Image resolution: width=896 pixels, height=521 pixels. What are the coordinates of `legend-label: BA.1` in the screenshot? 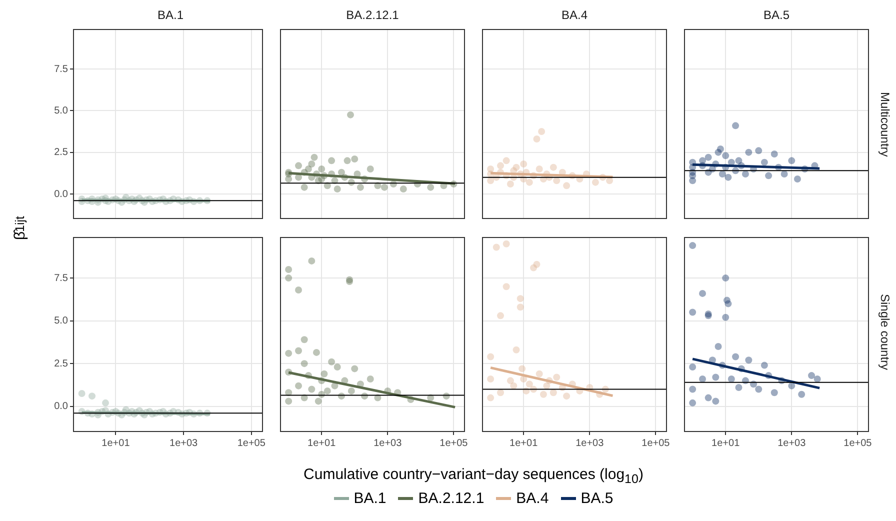 It's located at (370, 498).